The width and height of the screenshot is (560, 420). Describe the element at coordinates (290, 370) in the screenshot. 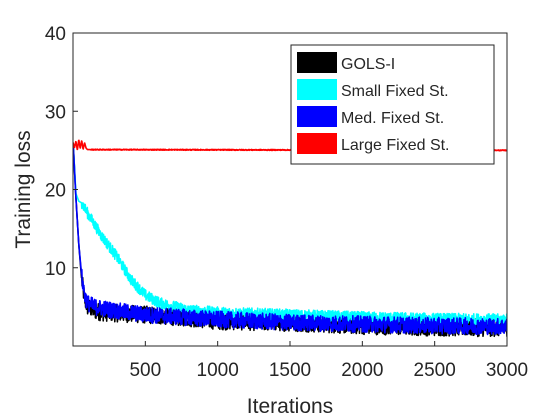

I see `x-tick-label: 1500` at that location.